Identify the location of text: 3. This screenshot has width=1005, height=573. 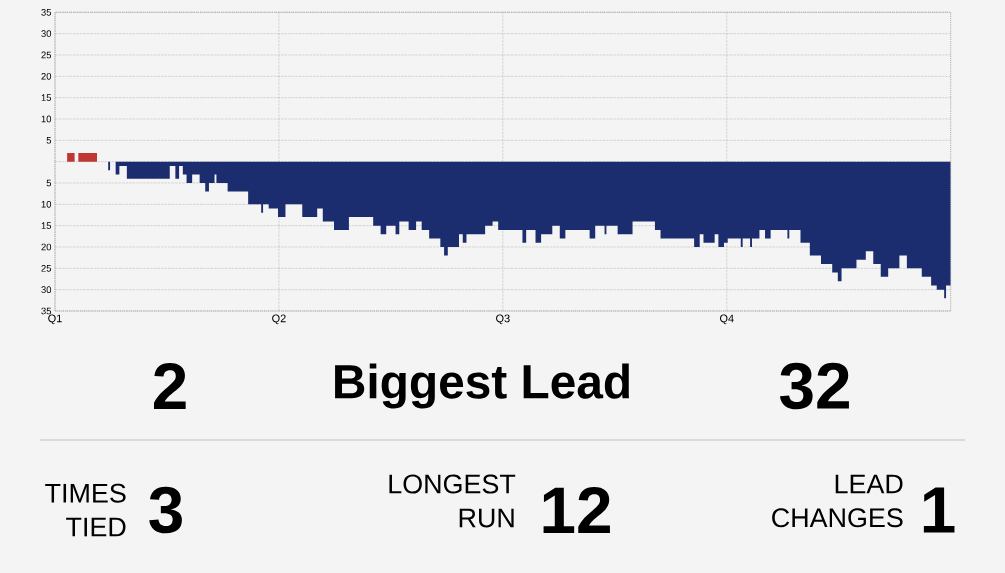
(165, 510).